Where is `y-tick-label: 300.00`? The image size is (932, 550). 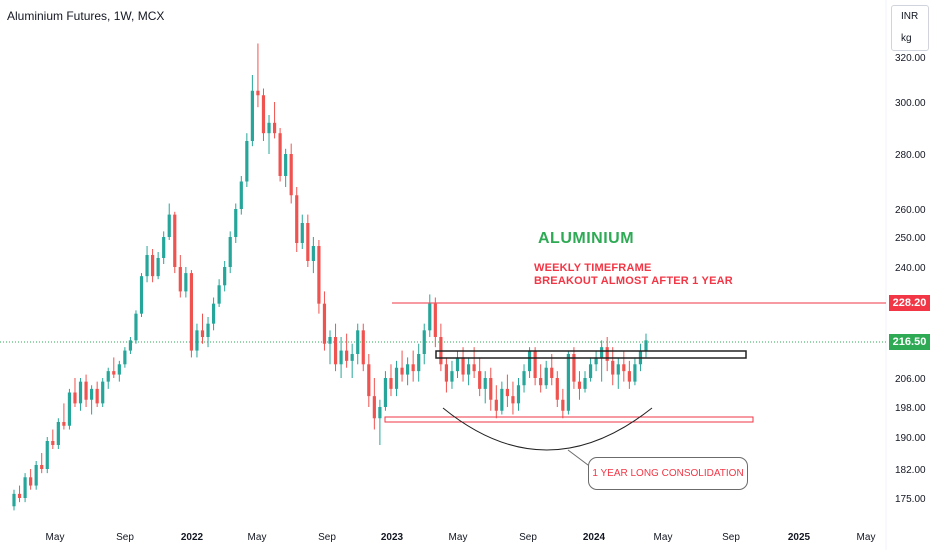 y-tick-label: 300.00 is located at coordinates (910, 103).